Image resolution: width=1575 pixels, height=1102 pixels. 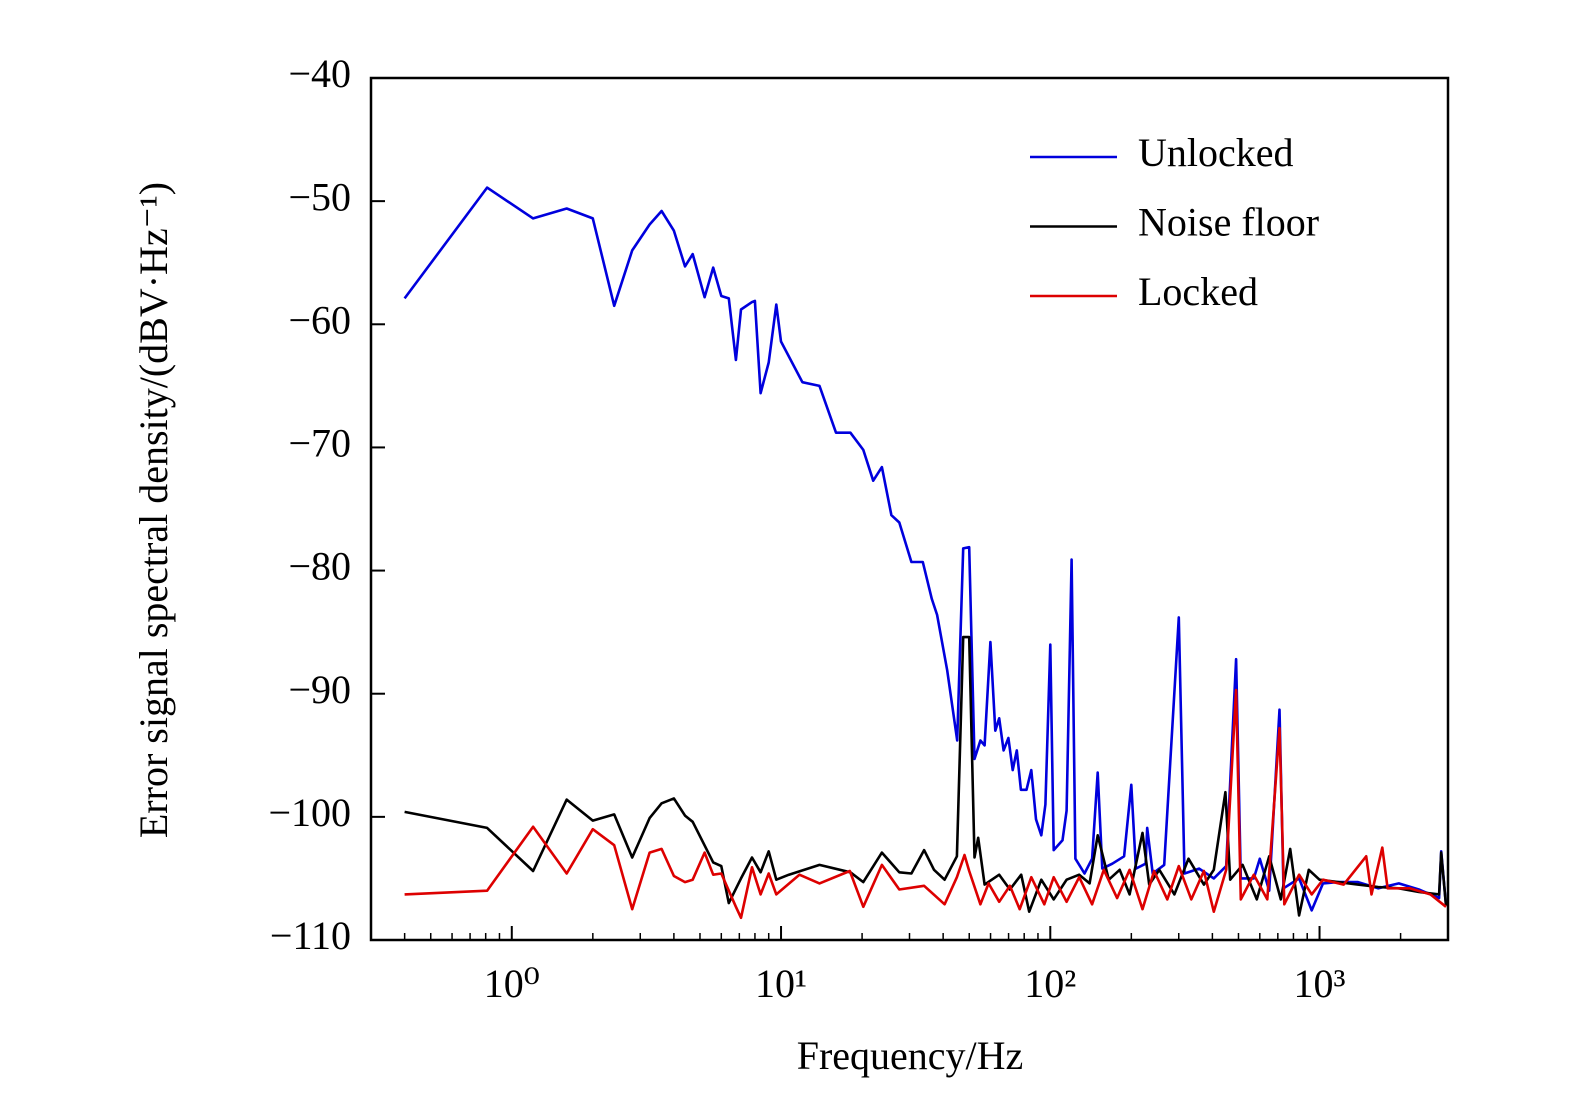 I want to click on y-tick-label: −60, so click(x=319, y=319).